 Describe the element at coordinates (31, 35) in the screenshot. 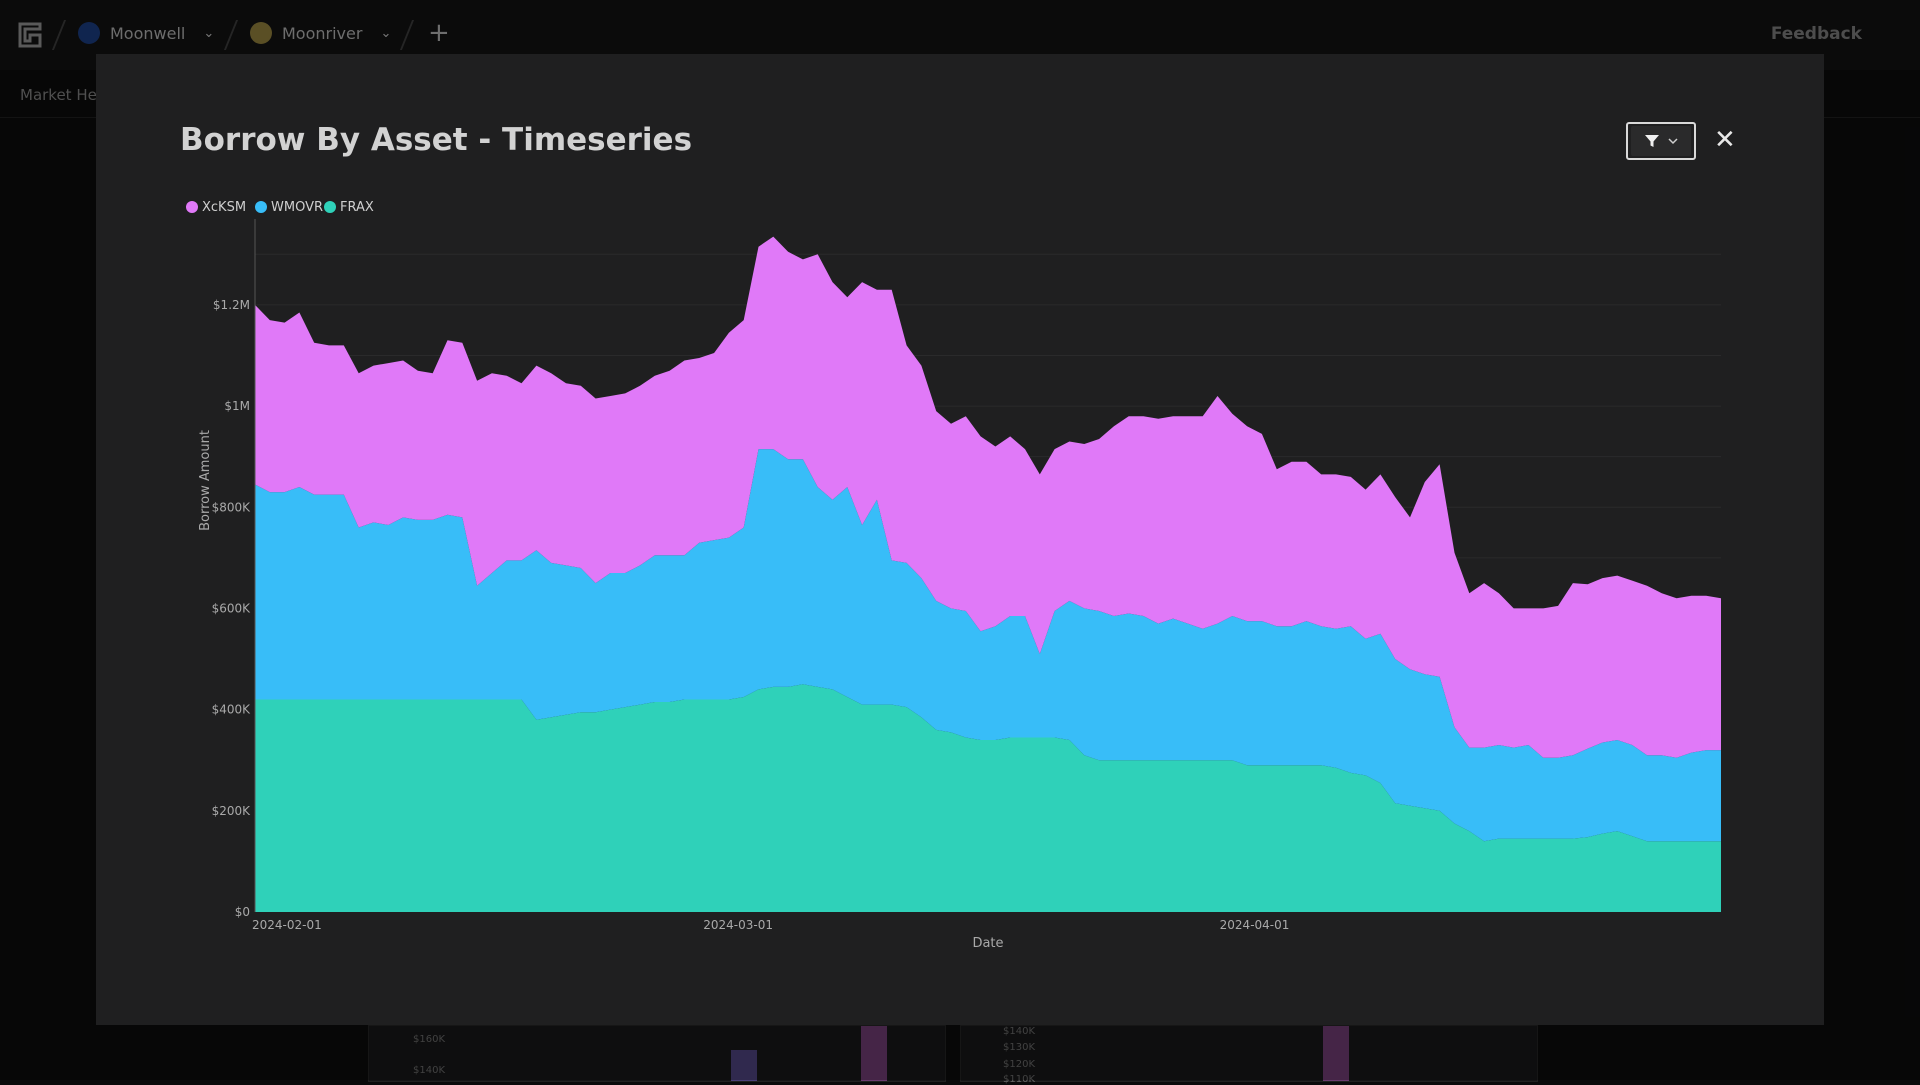

I see `app-logo-icon` at that location.